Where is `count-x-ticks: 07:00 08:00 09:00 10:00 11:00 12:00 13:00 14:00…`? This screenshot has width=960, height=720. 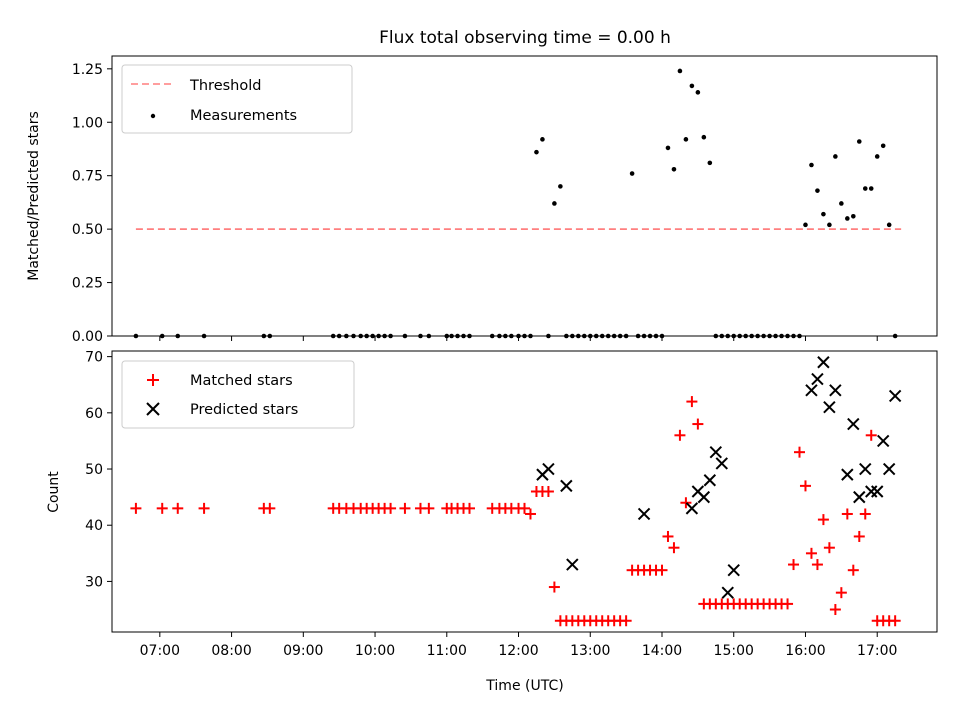 count-x-ticks: 07:00 08:00 09:00 10:00 11:00 12:00 13:00 14:00… is located at coordinates (518, 645).